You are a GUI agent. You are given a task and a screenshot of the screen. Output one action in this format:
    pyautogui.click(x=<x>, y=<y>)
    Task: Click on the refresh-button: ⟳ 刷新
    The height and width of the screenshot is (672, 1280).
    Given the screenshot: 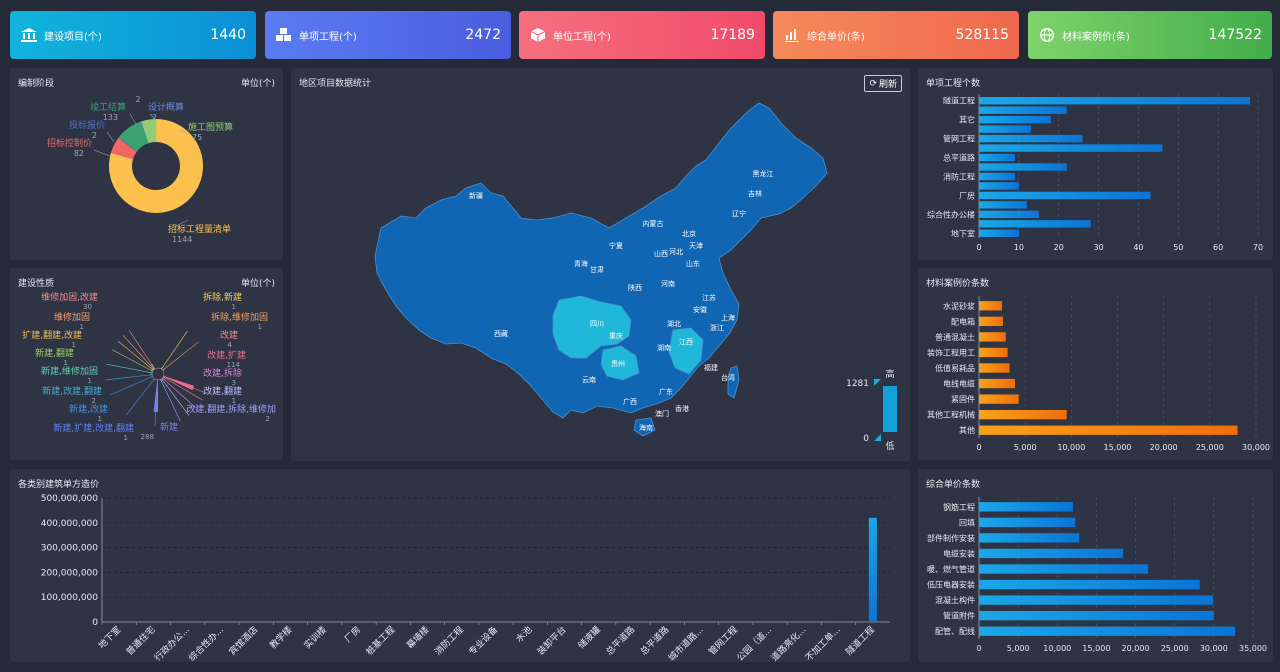 What is the action you would take?
    pyautogui.click(x=883, y=83)
    